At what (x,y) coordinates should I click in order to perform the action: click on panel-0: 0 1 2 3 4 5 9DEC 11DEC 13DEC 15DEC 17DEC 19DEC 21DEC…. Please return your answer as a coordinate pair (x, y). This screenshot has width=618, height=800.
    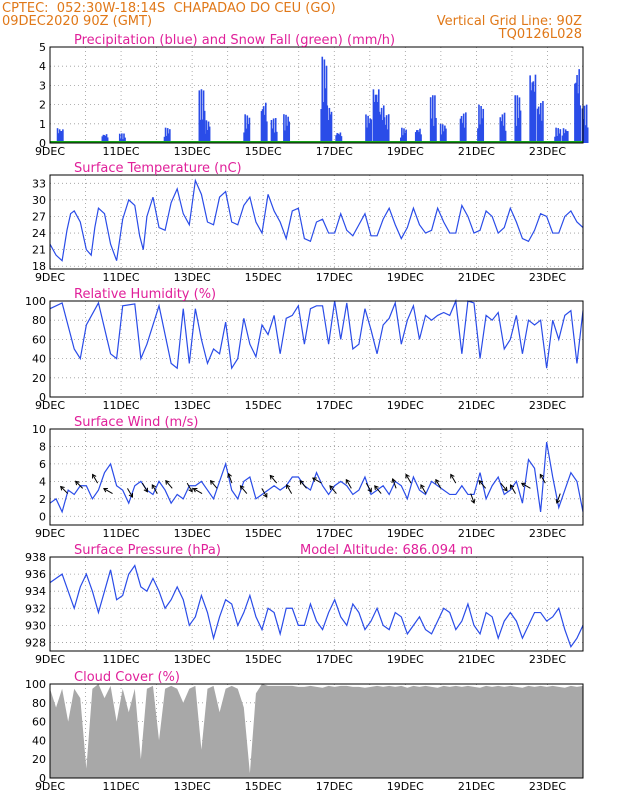
    Looking at the image, I should click on (312, 95).